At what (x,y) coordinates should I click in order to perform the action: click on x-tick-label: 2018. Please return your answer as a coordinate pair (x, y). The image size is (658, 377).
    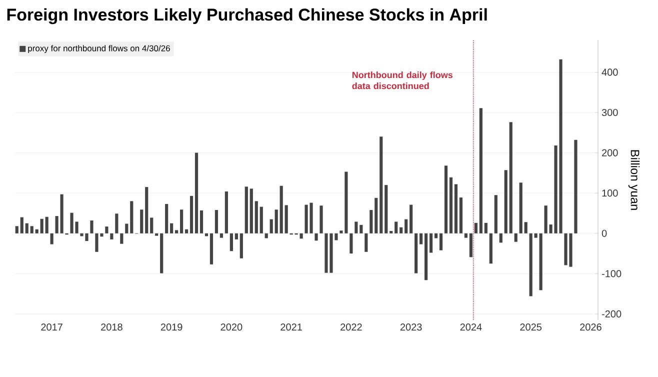
    Looking at the image, I should click on (111, 327).